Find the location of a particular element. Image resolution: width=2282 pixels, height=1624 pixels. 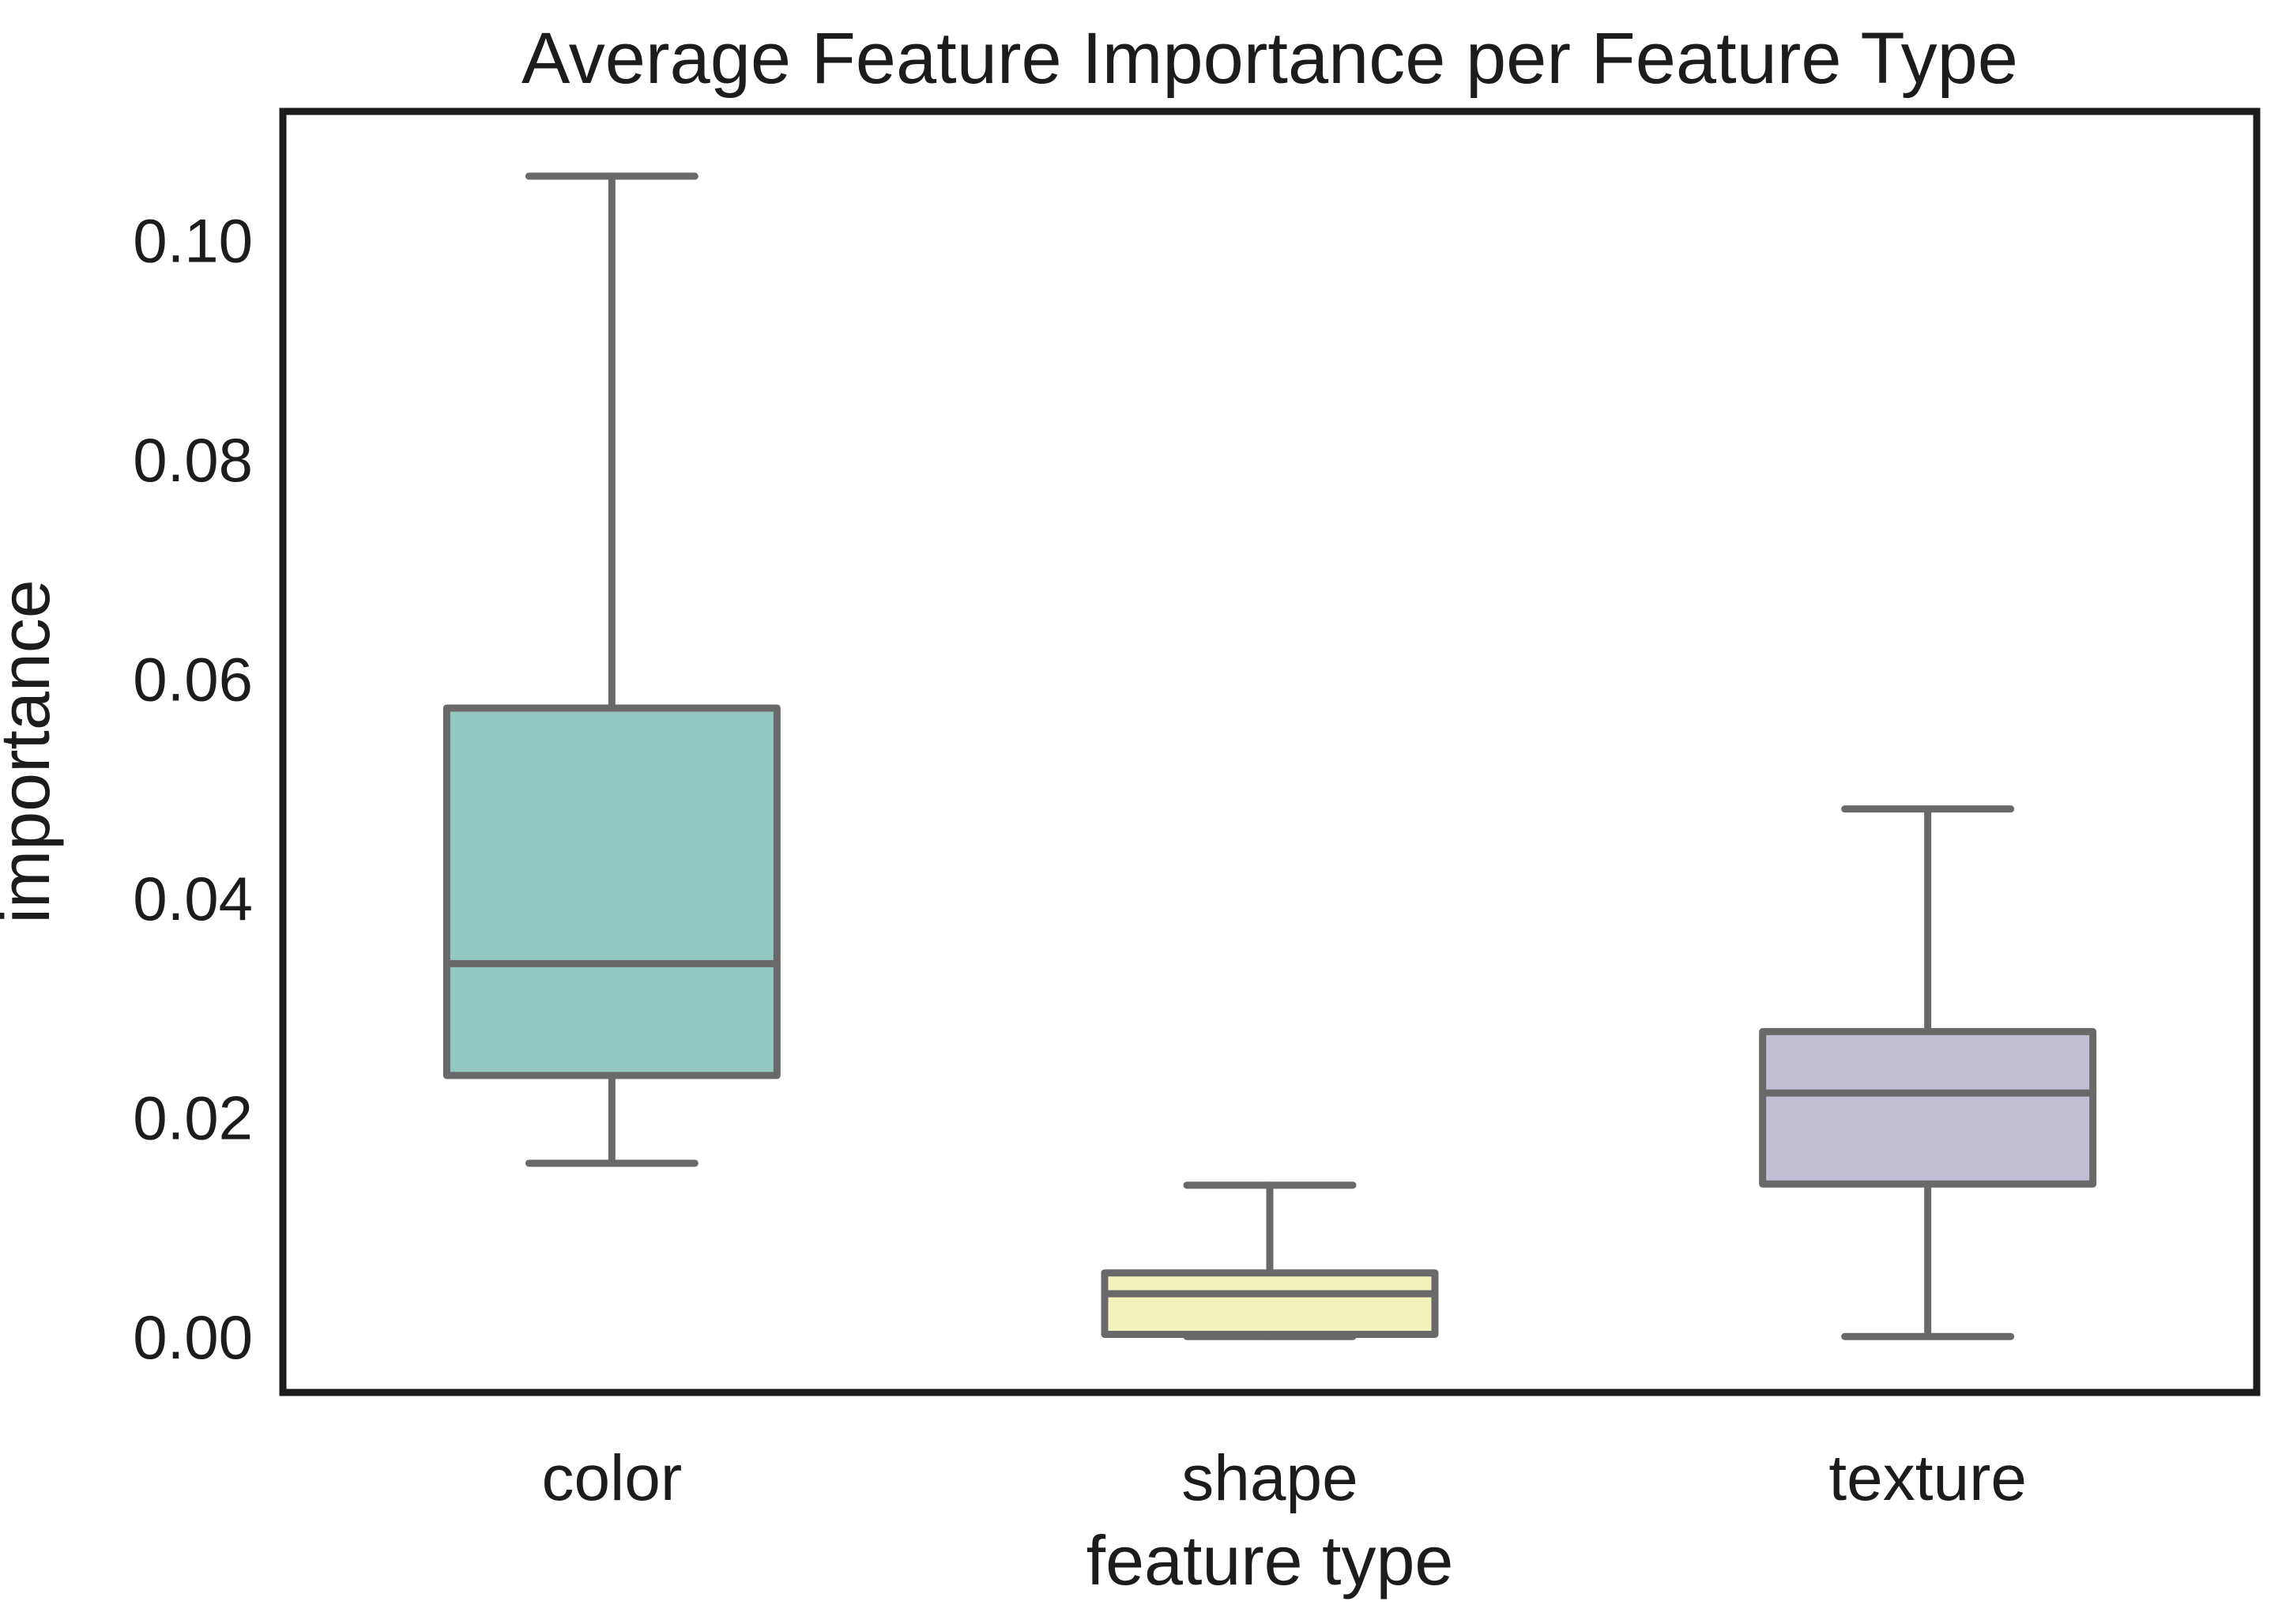

x-tick-label-color: color is located at coordinates (611, 1478).